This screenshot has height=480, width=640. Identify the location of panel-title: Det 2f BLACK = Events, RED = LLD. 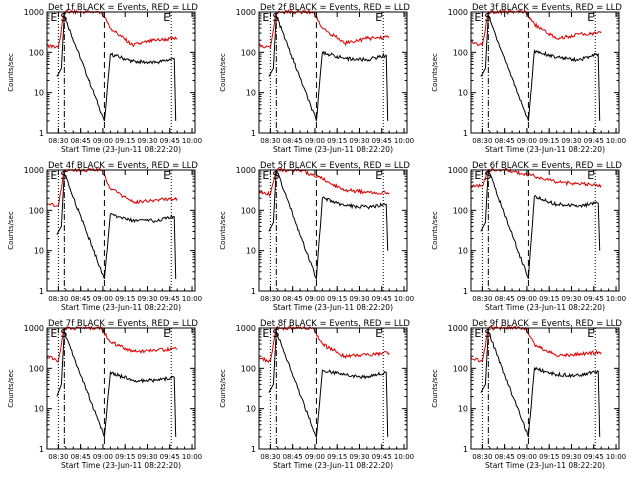
(335, 8).